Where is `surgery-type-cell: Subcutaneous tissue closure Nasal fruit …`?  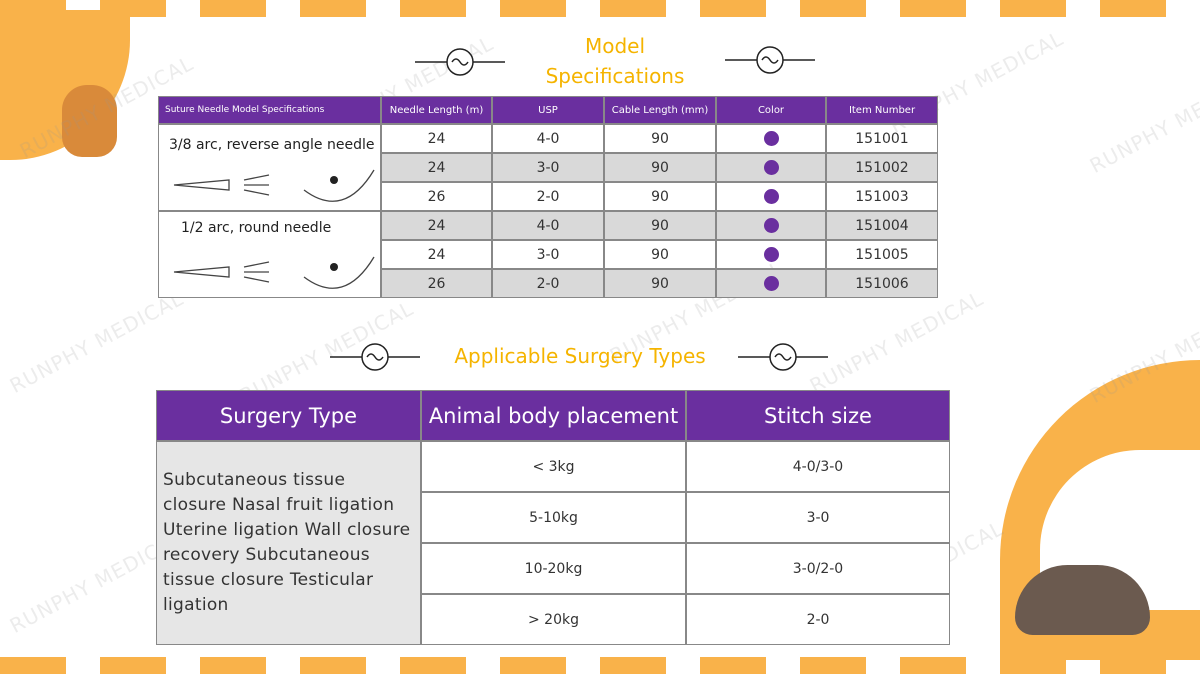 surgery-type-cell: Subcutaneous tissue closure Nasal fruit … is located at coordinates (288, 543).